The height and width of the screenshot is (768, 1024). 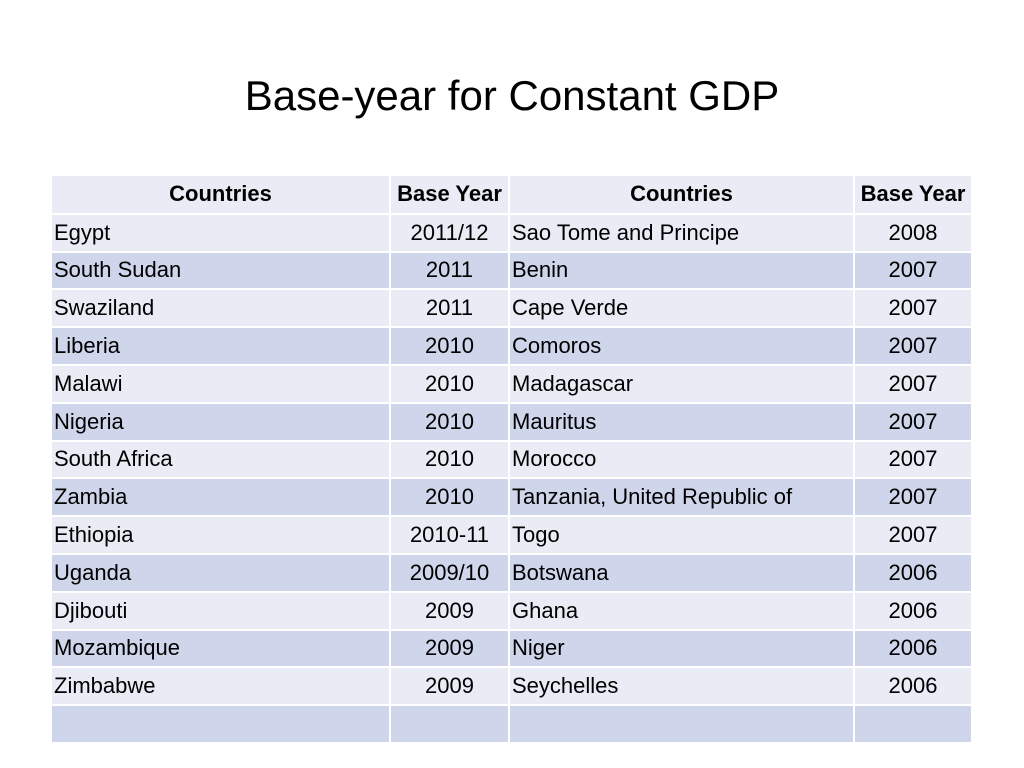 What do you see at coordinates (450, 724) in the screenshot?
I see `base-year-cell-left` at bounding box center [450, 724].